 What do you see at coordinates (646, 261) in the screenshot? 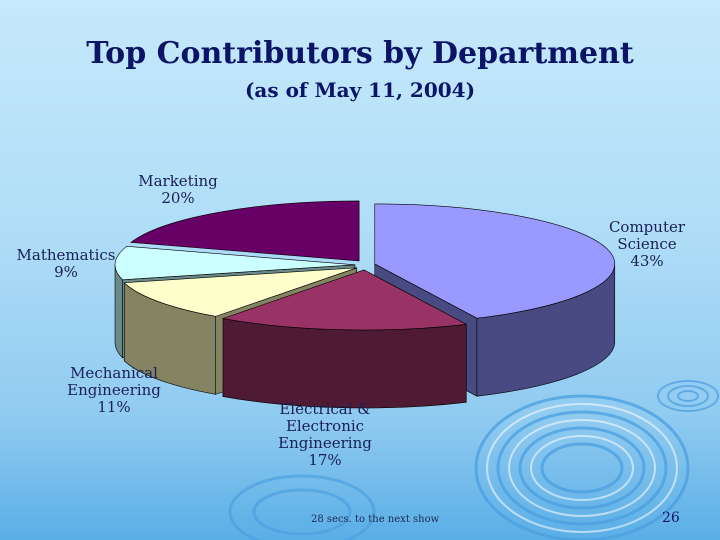
I see `pie-value-label-0: 43%` at bounding box center [646, 261].